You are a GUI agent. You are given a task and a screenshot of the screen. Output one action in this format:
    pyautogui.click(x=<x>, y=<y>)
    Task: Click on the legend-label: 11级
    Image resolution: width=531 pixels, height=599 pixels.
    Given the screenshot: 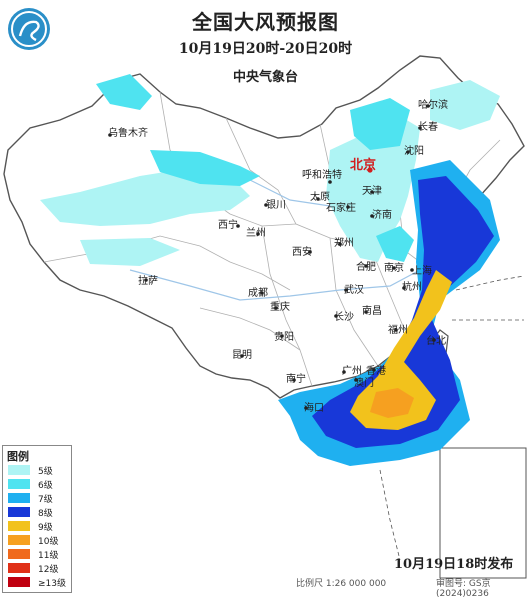 What is the action you would take?
    pyautogui.click(x=48, y=556)
    